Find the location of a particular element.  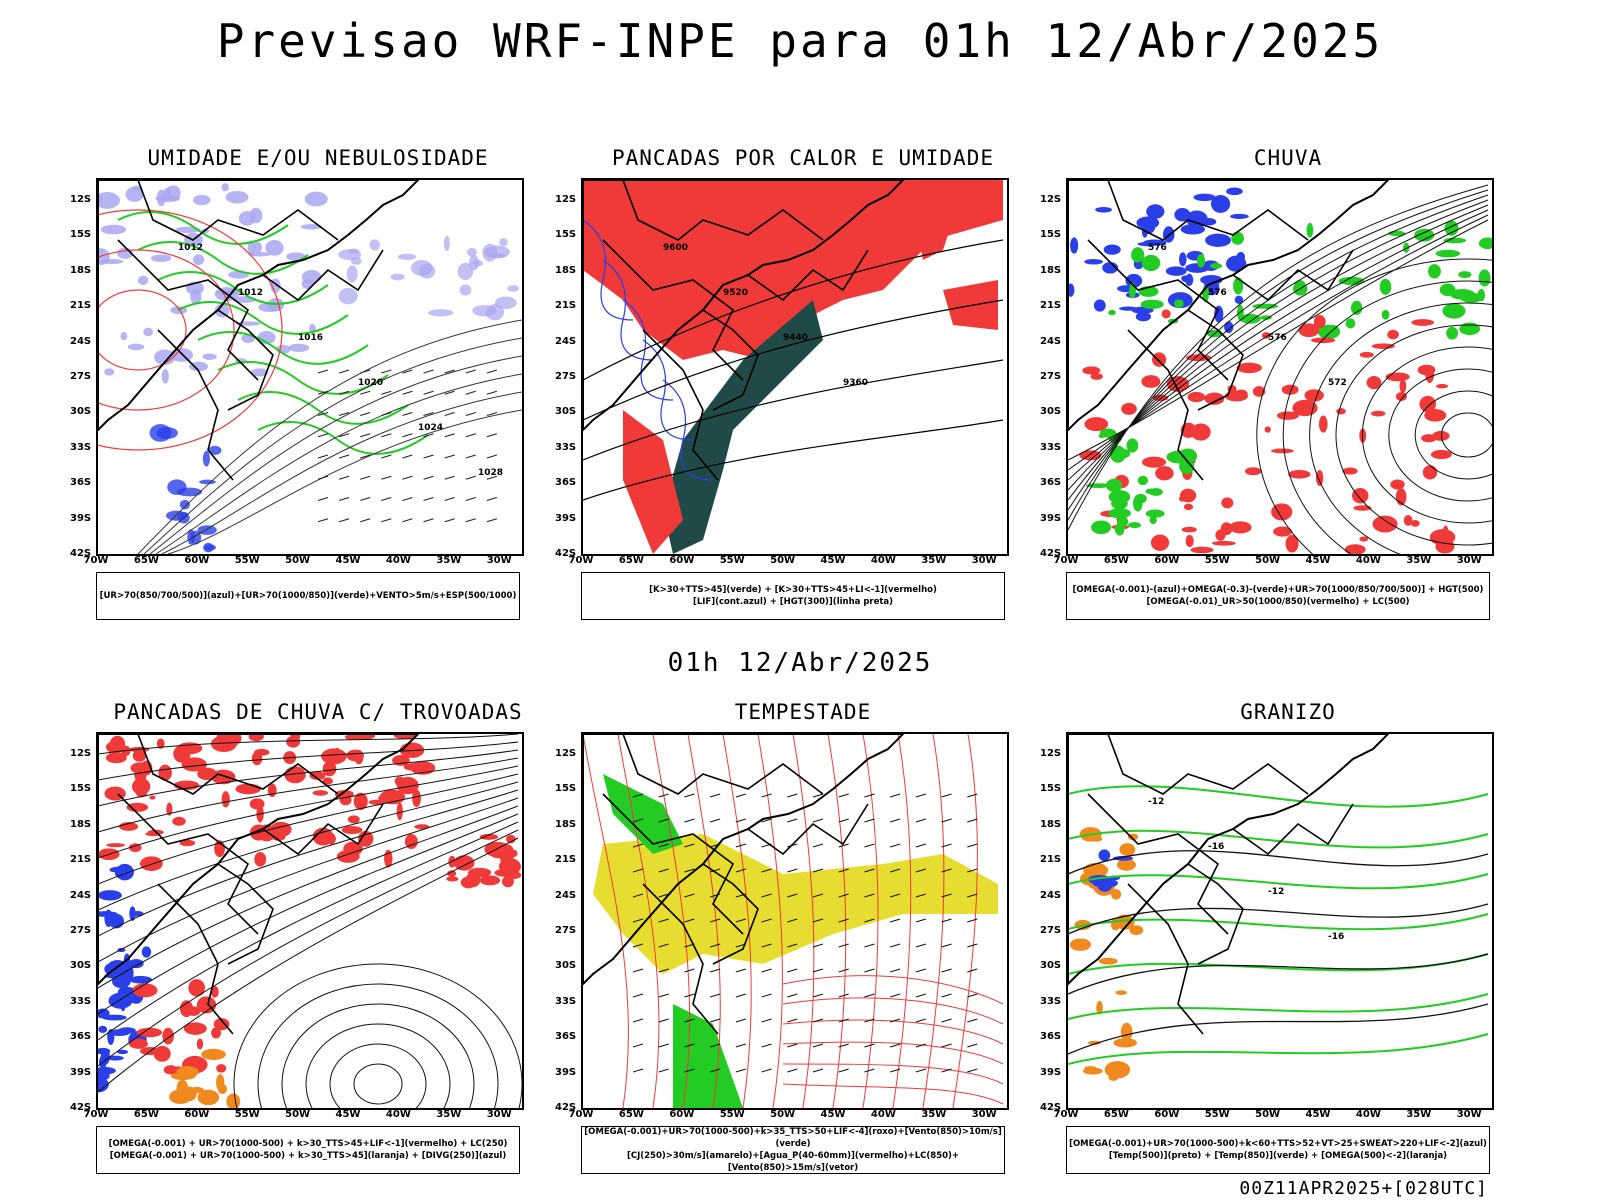

lon-tick-label: 65W is located at coordinates (631, 560).